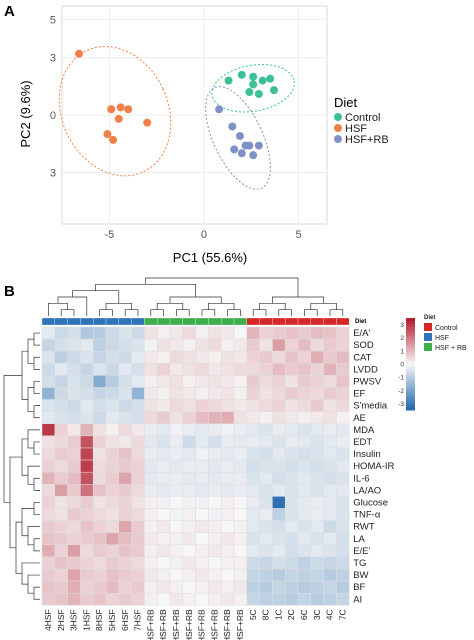  What do you see at coordinates (163, 624) in the screenshot?
I see `column-label: 8HSF+RB` at bounding box center [163, 624].